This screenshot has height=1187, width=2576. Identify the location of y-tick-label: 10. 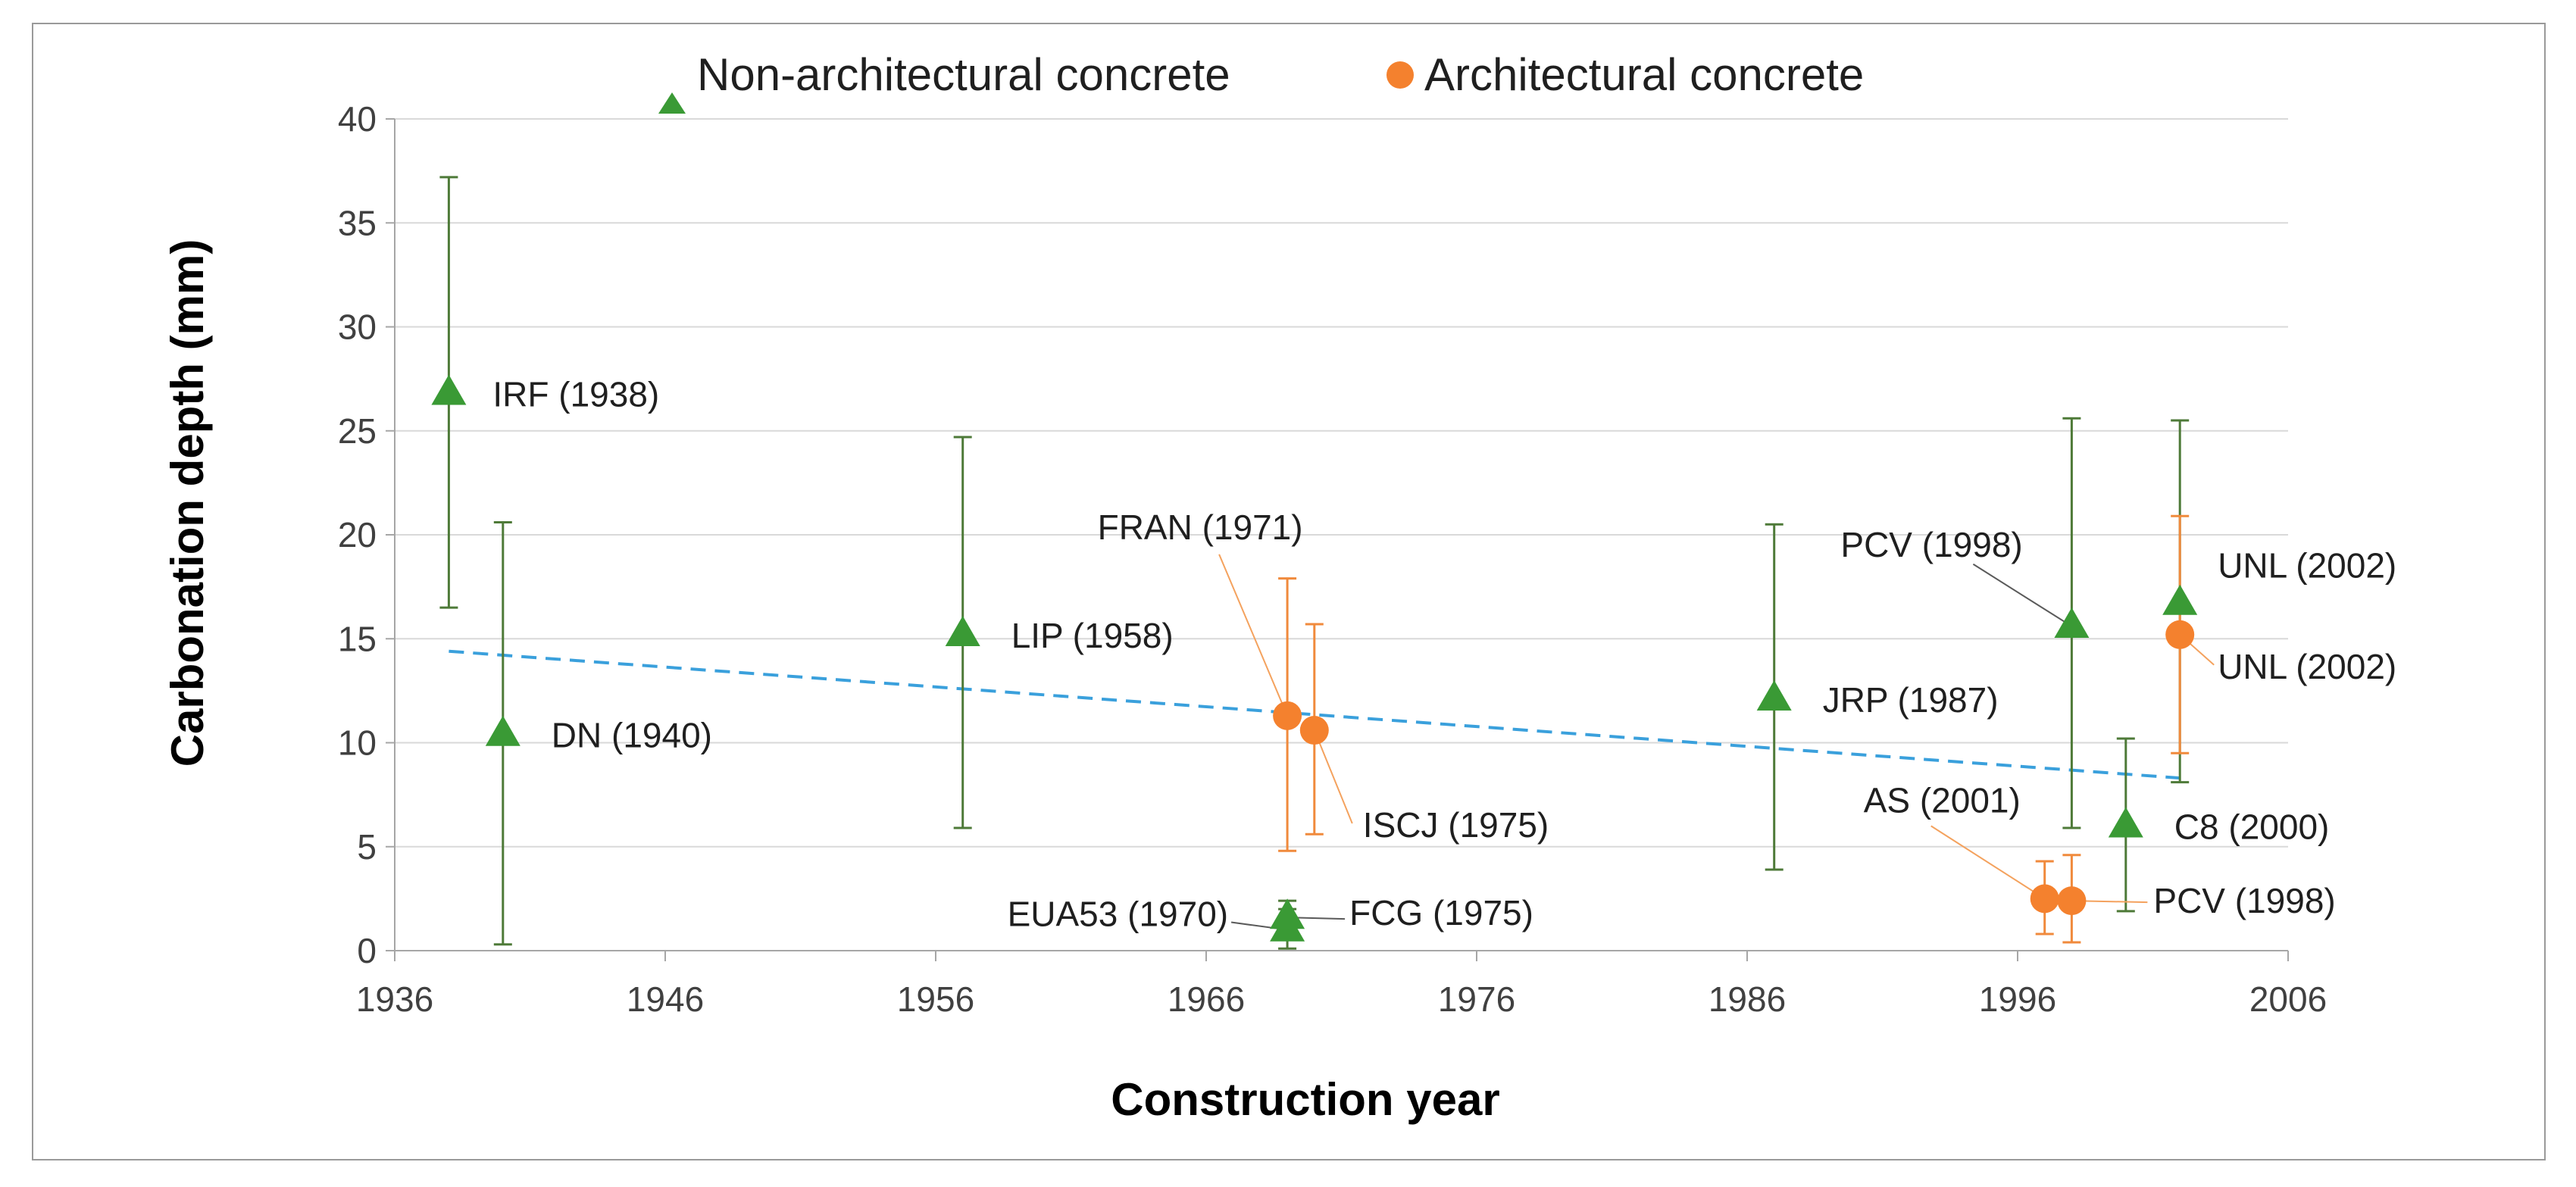
(357, 743).